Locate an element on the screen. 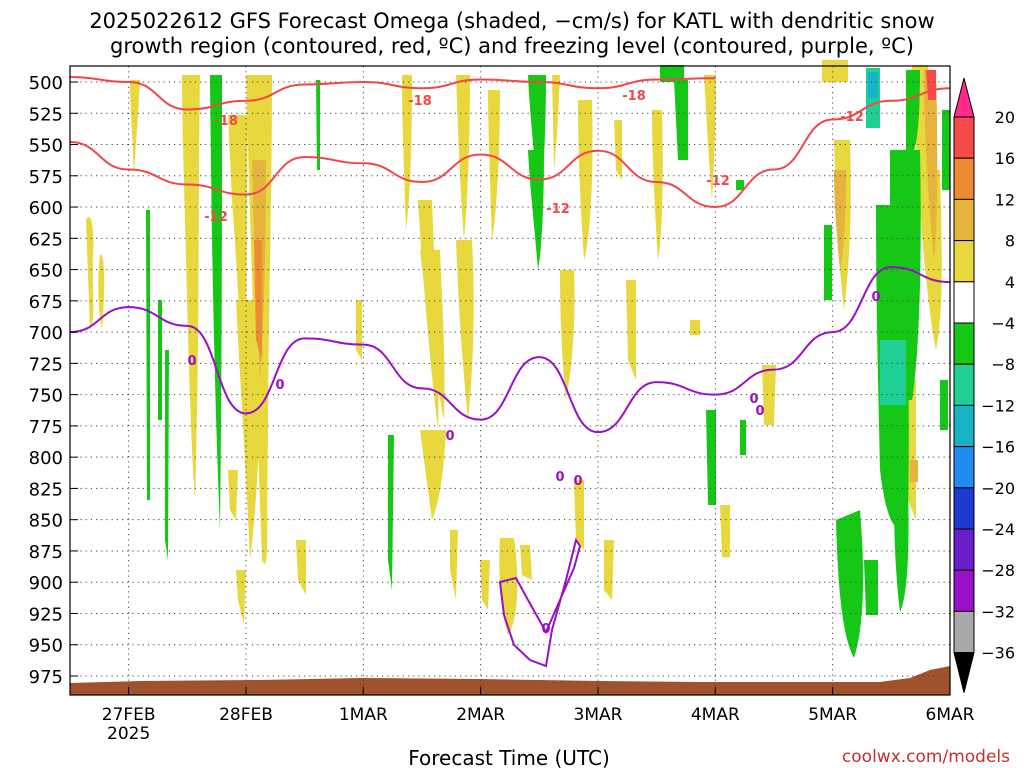 This screenshot has width=1024, height=768. x-tick-label: 27FEB is located at coordinates (129, 715).